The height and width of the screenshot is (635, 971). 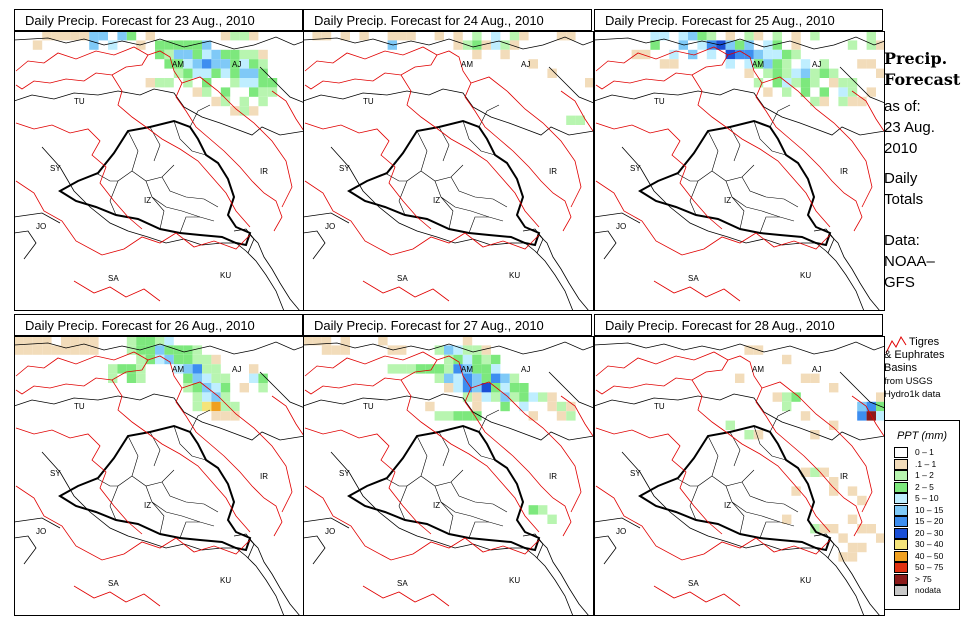 I want to click on map-label-aj: AJ, so click(x=816, y=64).